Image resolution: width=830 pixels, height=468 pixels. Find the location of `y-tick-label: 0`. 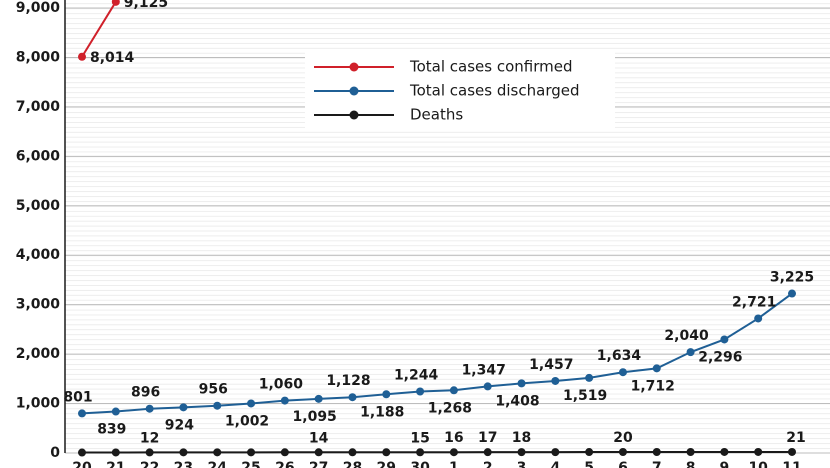

y-tick-label: 0 is located at coordinates (55, 453).